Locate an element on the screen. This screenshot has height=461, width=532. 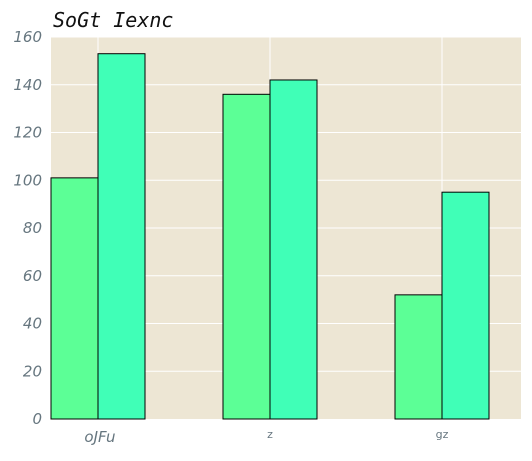
y-axis-ticks: 0 20 40 60 80 100 120 140 160 is located at coordinates (27, 228).